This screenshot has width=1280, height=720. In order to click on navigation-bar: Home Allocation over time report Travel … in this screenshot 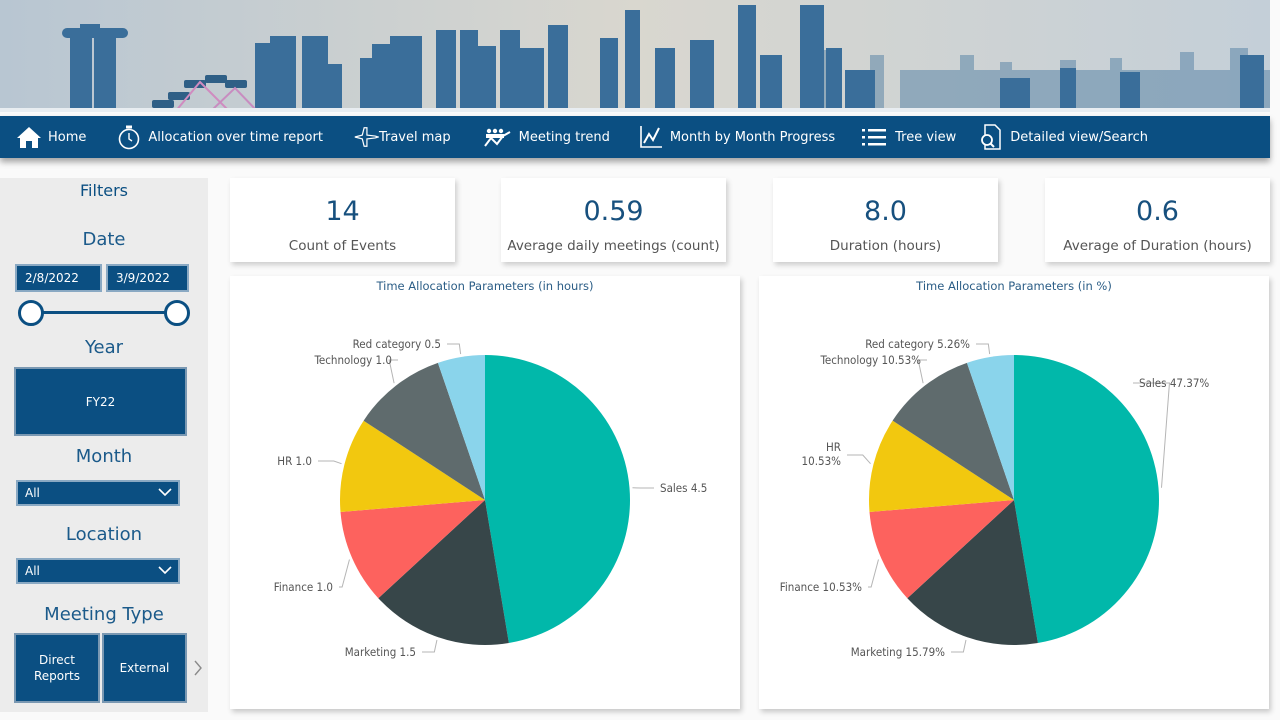, I will do `click(635, 137)`.